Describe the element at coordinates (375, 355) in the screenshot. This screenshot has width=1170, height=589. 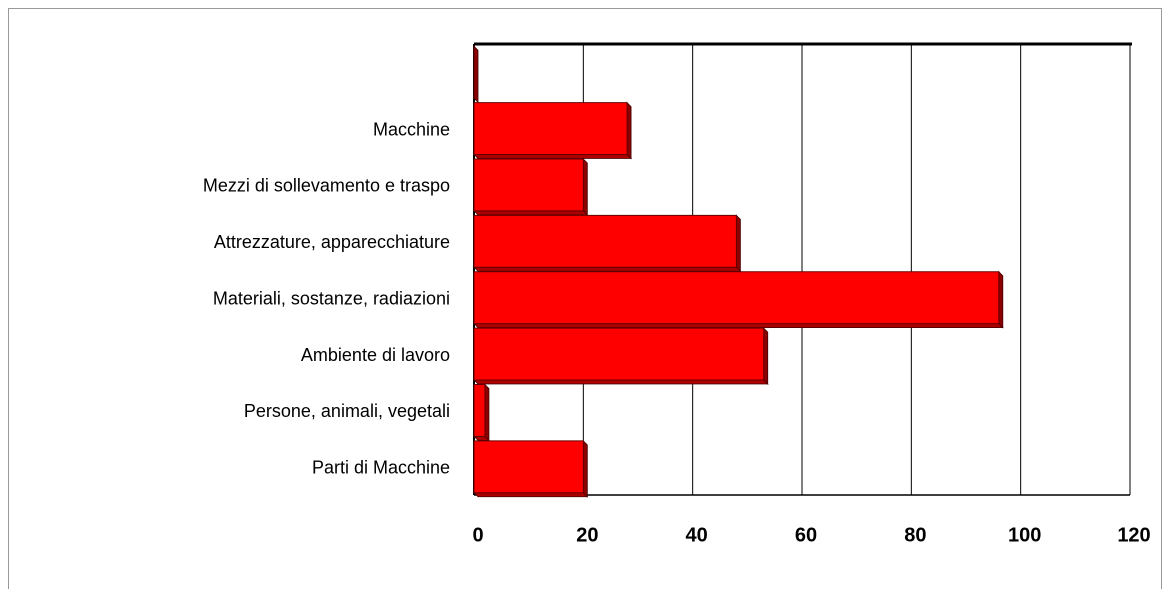
I see `y-tick-label: Ambiente di lavoro` at that location.